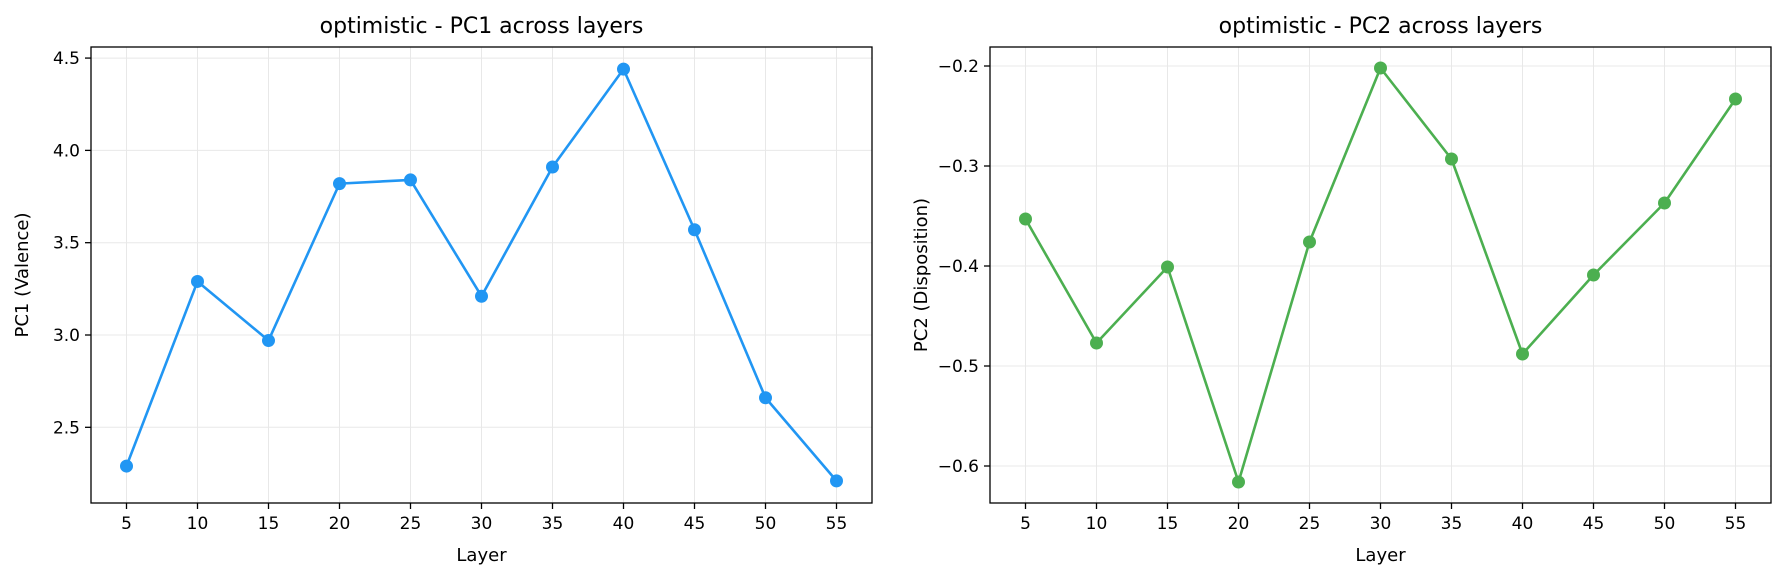 Image resolution: width=1784 pixels, height=581 pixels. What do you see at coordinates (66, 336) in the screenshot?
I see `y-tick-label: 3.0` at bounding box center [66, 336].